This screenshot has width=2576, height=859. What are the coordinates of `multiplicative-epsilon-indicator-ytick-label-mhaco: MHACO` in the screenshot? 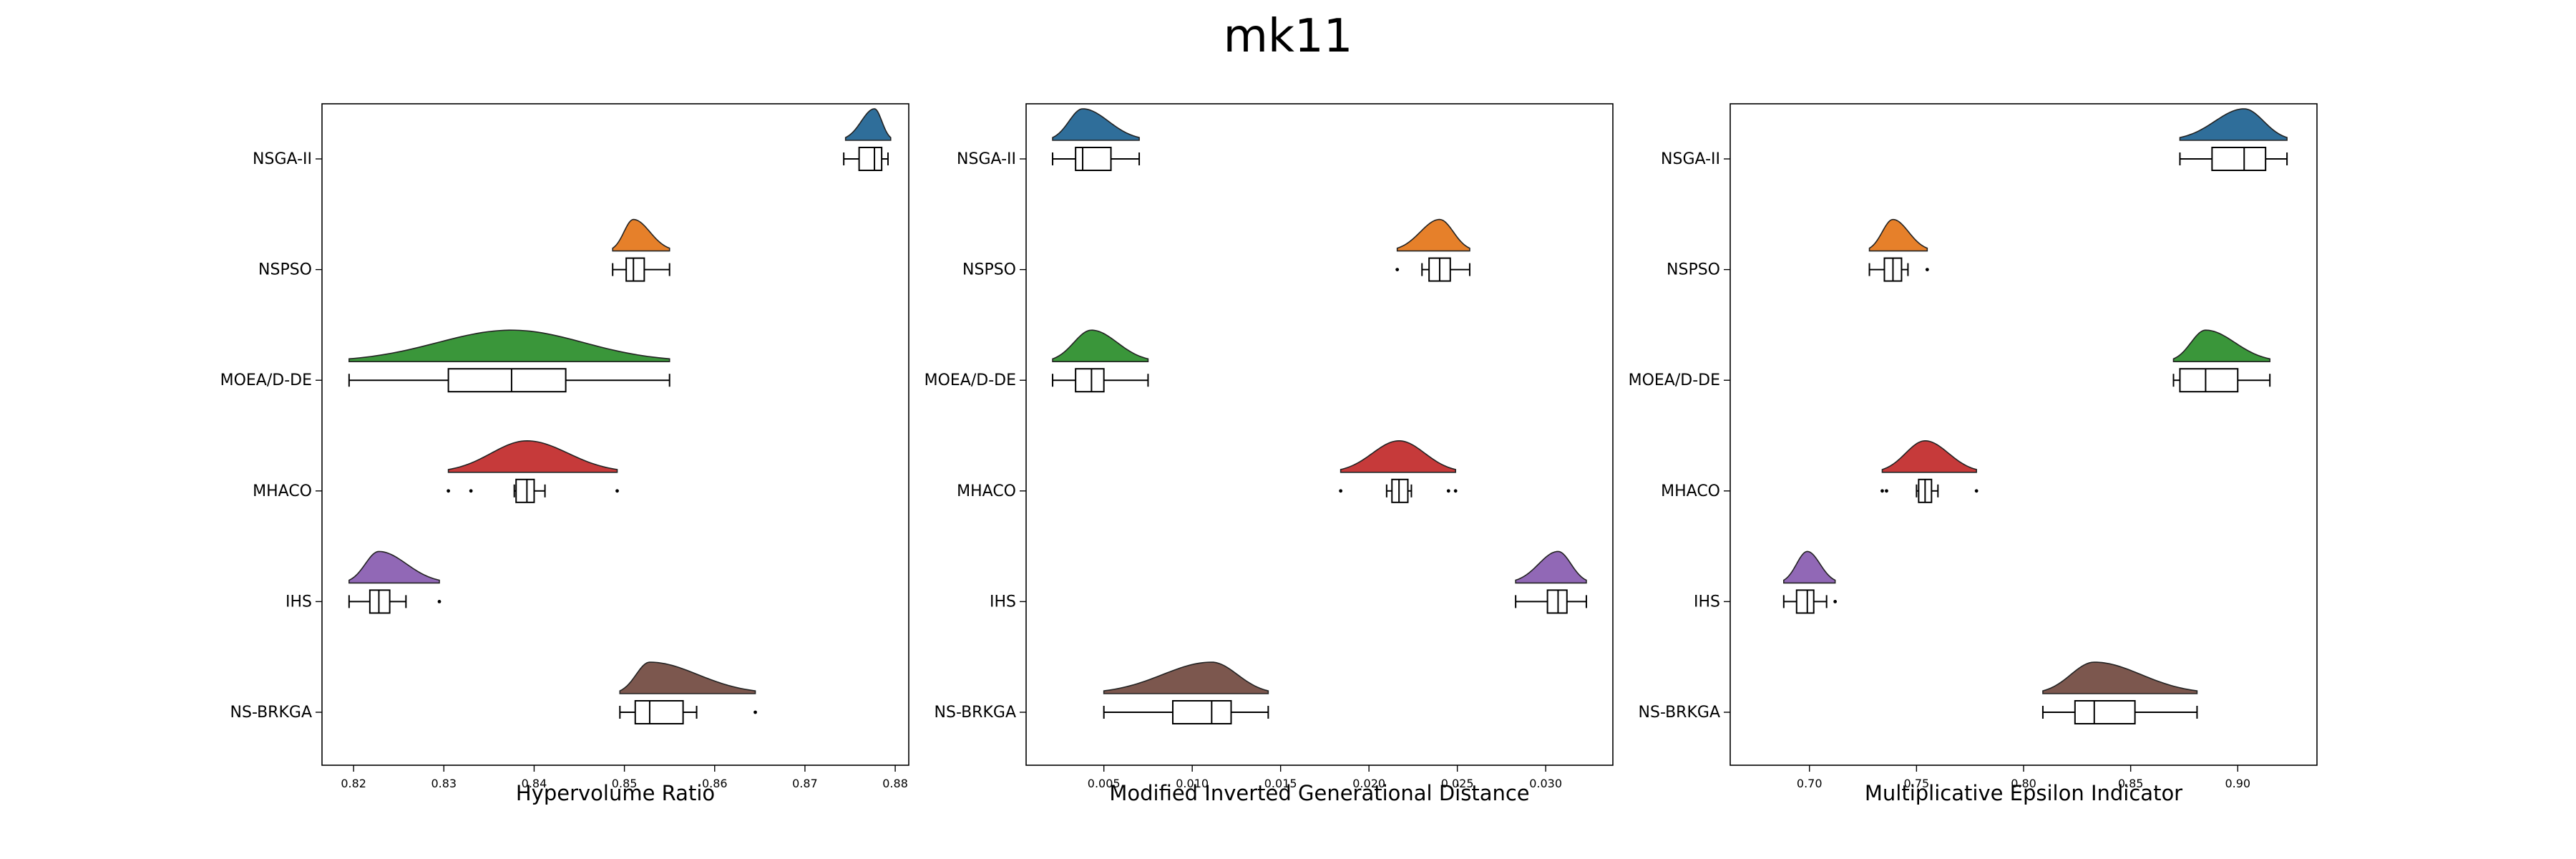 It's located at (1690, 491).